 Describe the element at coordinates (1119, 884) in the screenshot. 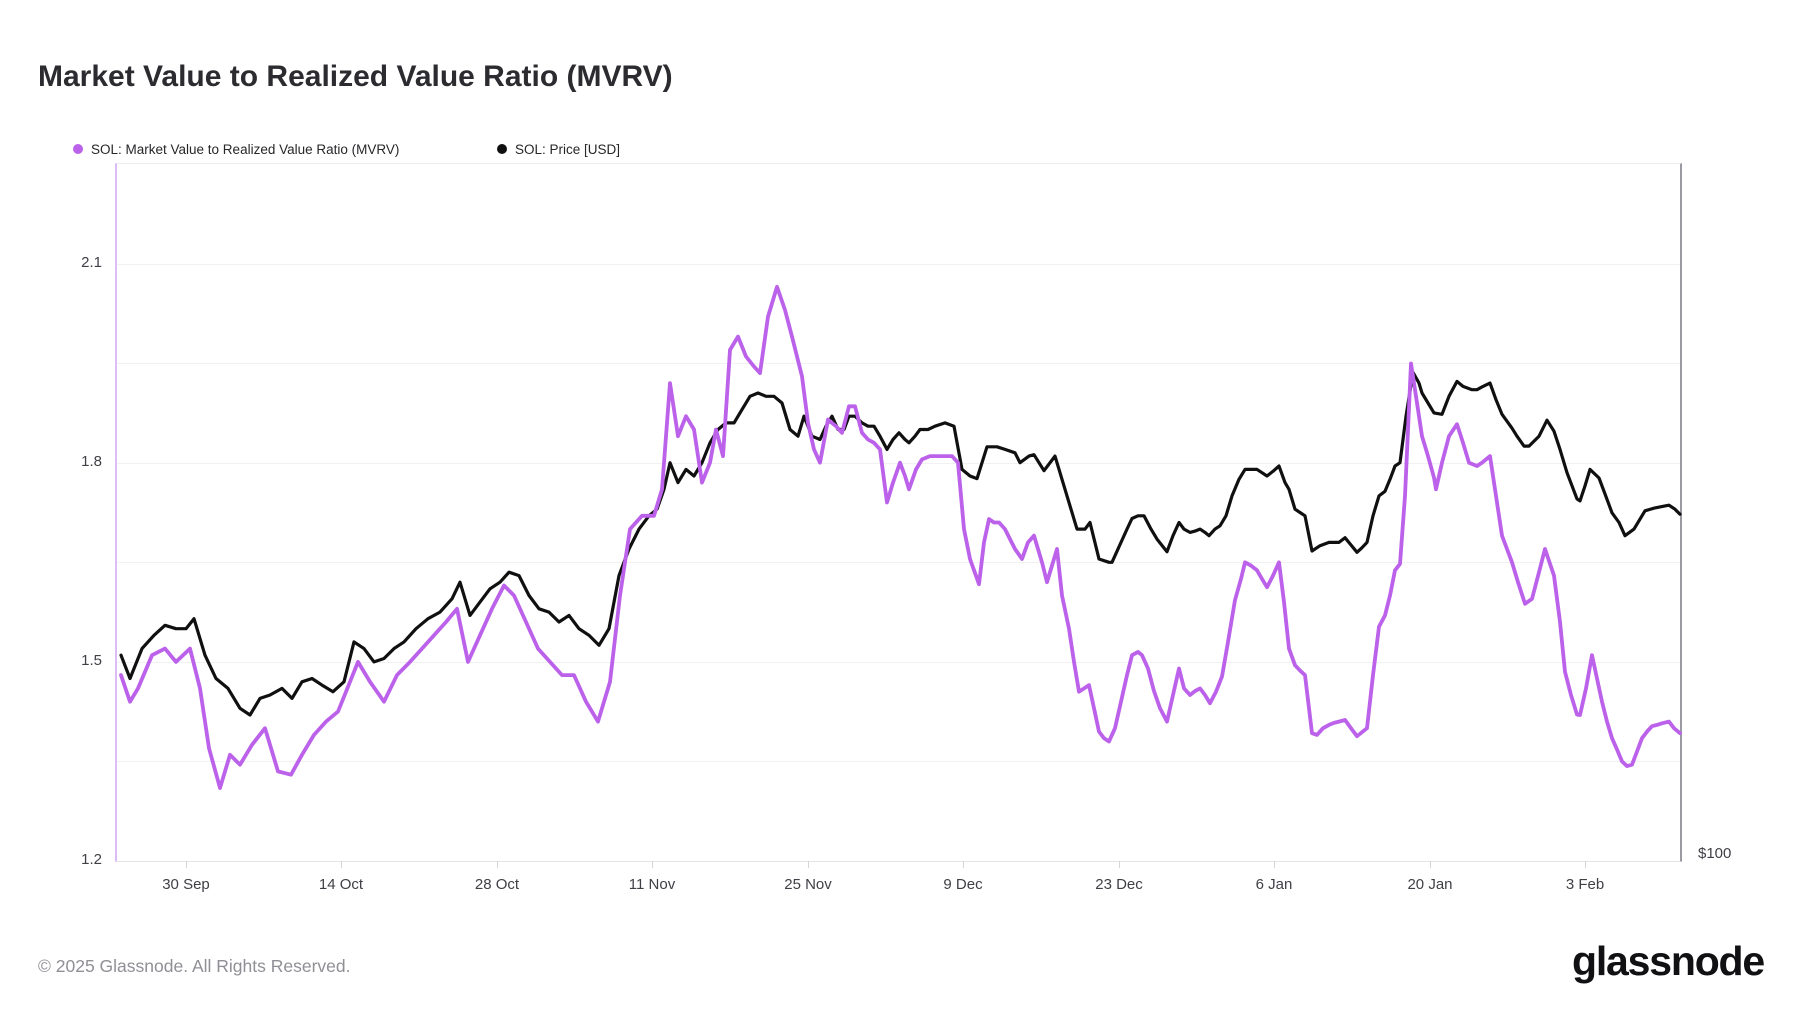

I see `x-axis-label: 23 Dec` at that location.